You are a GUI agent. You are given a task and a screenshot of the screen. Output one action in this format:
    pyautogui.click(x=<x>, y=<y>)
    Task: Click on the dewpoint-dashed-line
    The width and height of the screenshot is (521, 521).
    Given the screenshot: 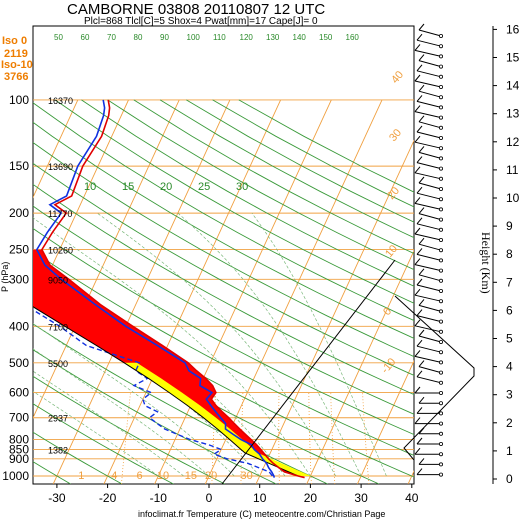 What is the action you would take?
    pyautogui.click(x=153, y=393)
    